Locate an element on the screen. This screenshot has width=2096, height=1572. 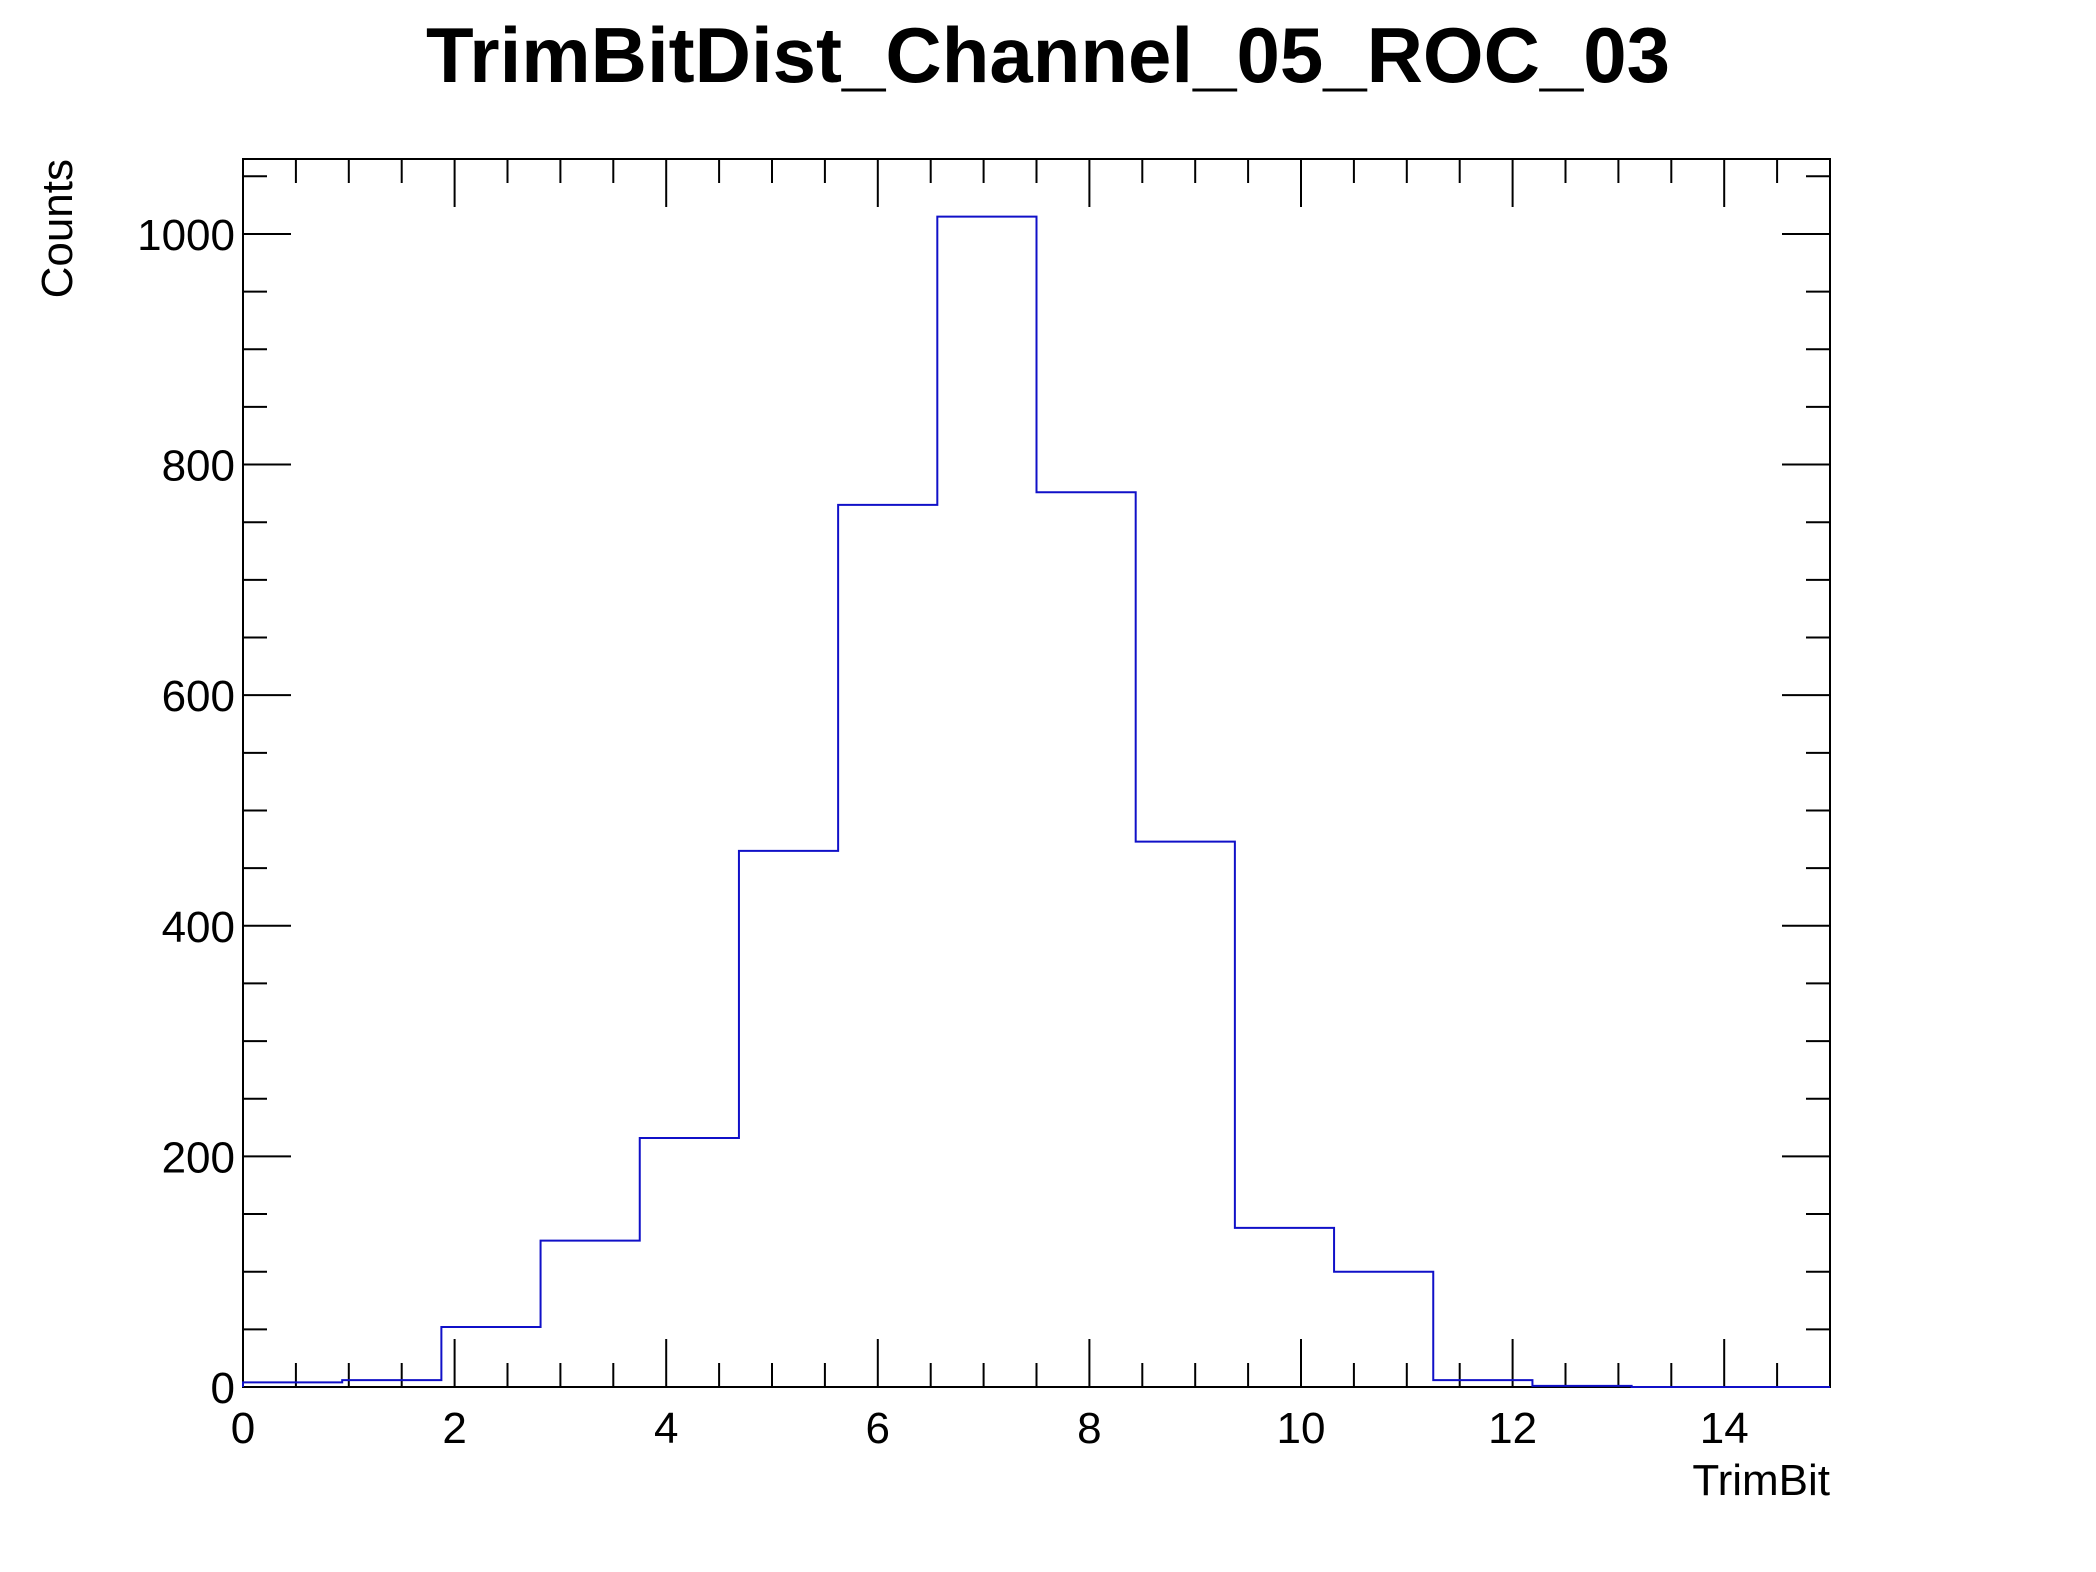
y-axis-label: Counts is located at coordinates (57, 228).